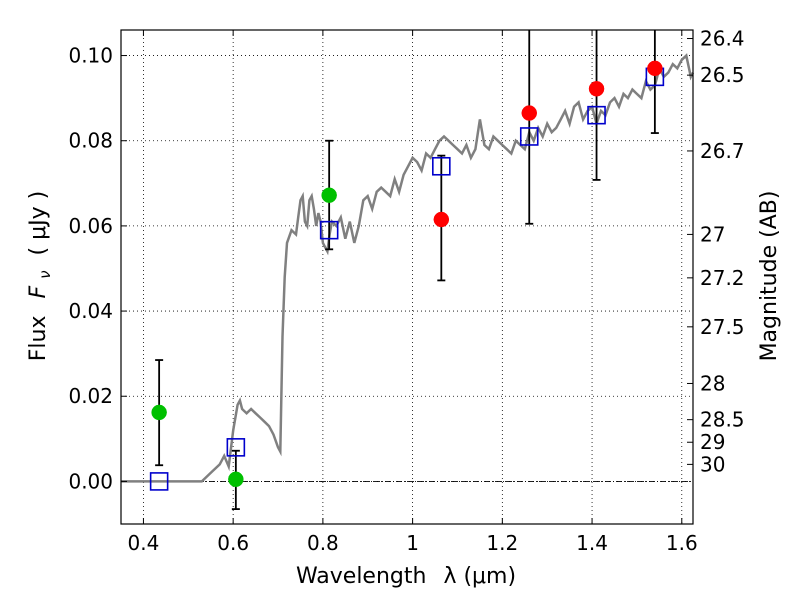  I want to click on magnitude-tick-label: 26.7, so click(722, 151).